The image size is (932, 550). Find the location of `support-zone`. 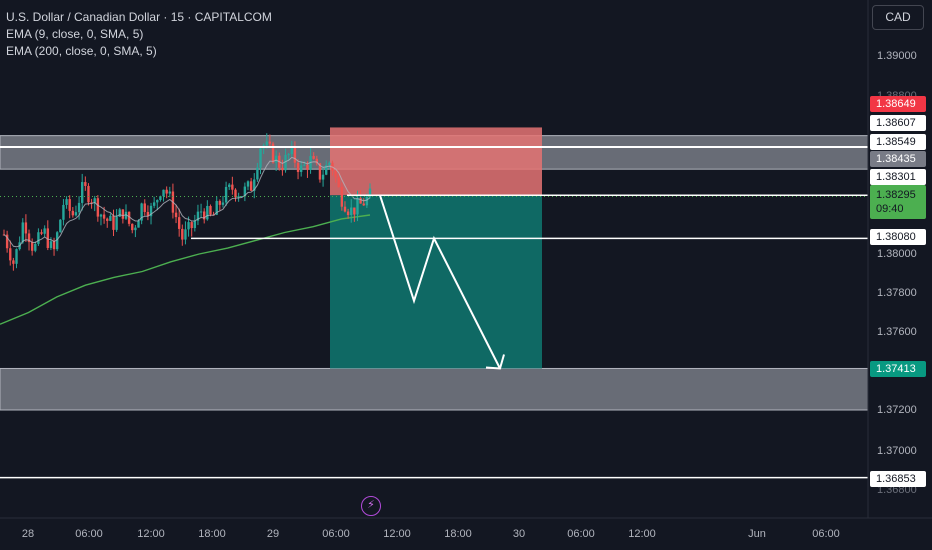

support-zone is located at coordinates (434, 389).